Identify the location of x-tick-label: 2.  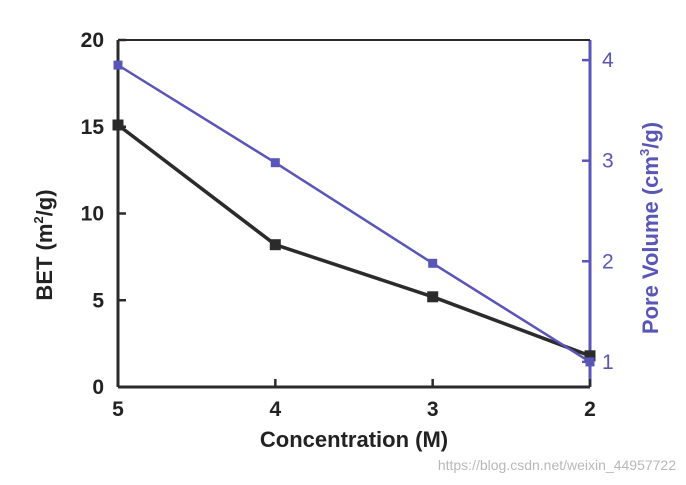
(590, 409).